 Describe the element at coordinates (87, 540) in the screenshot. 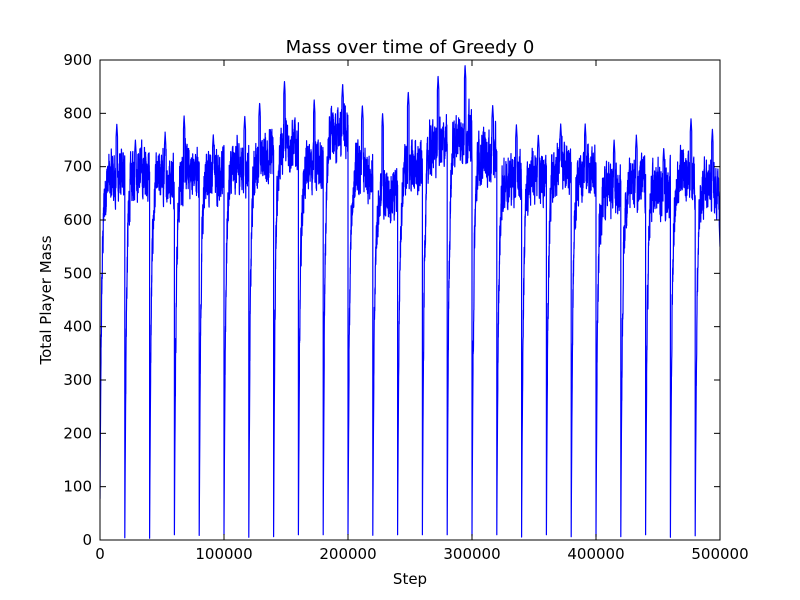

I see `y-tick-label: 0` at that location.